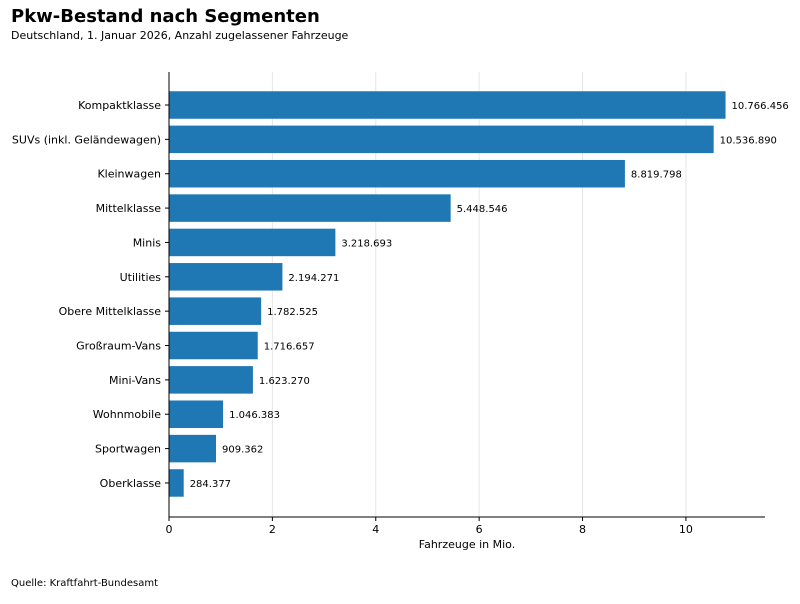  Describe the element at coordinates (84, 583) in the screenshot. I see `source-note: Quelle: Kraftfahrt-Bundesamt` at that location.